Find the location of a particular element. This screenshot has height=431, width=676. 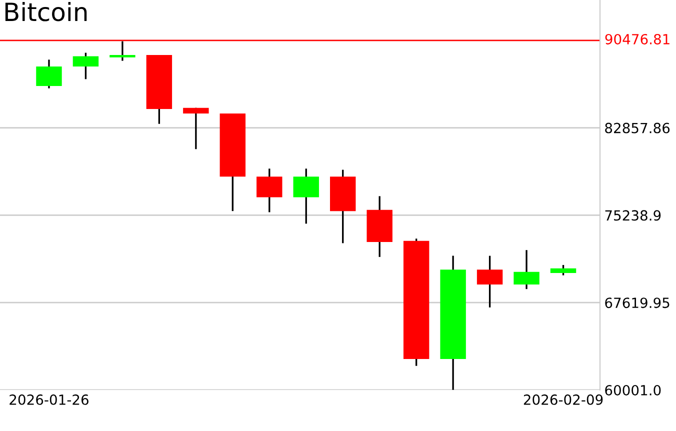

chart-title: Bitcoin is located at coordinates (46, 12).